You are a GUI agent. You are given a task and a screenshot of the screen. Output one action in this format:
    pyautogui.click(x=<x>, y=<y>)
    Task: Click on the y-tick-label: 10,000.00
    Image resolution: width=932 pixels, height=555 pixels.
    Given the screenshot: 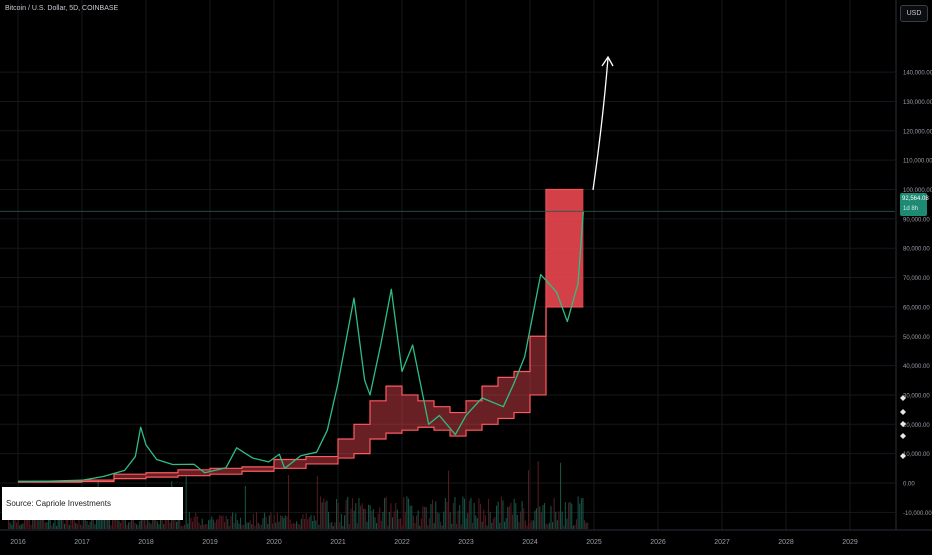 What is the action you would take?
    pyautogui.click(x=916, y=455)
    